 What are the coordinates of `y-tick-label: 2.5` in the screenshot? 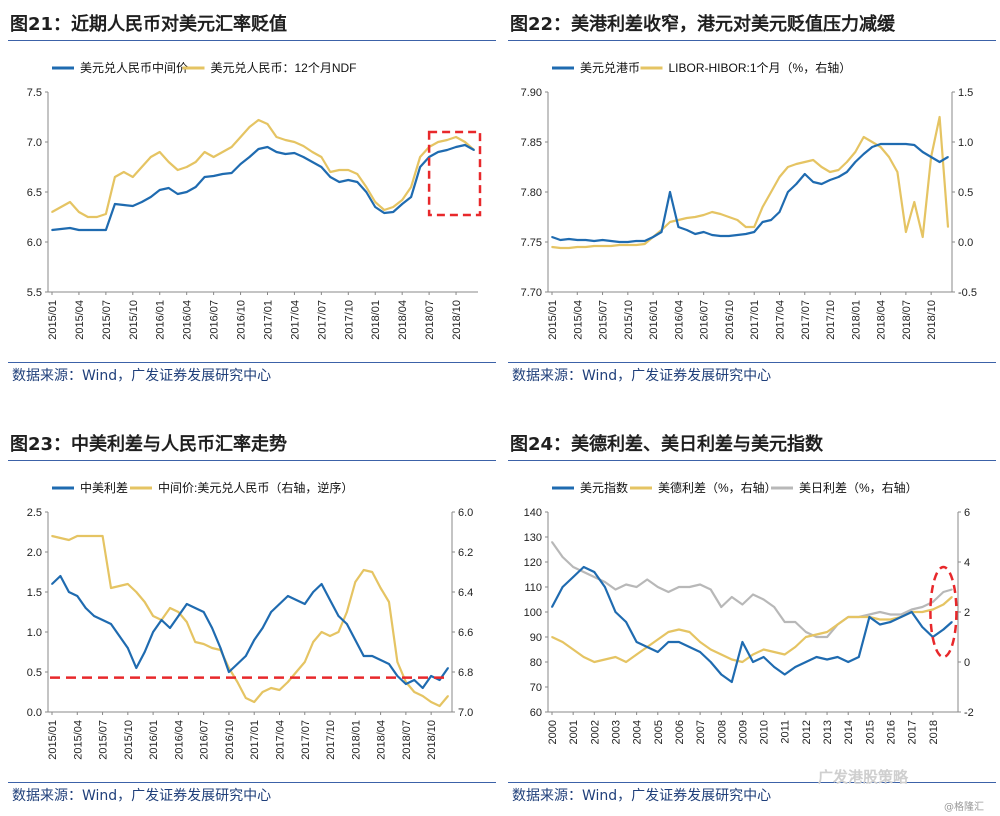 It's located at (34, 513).